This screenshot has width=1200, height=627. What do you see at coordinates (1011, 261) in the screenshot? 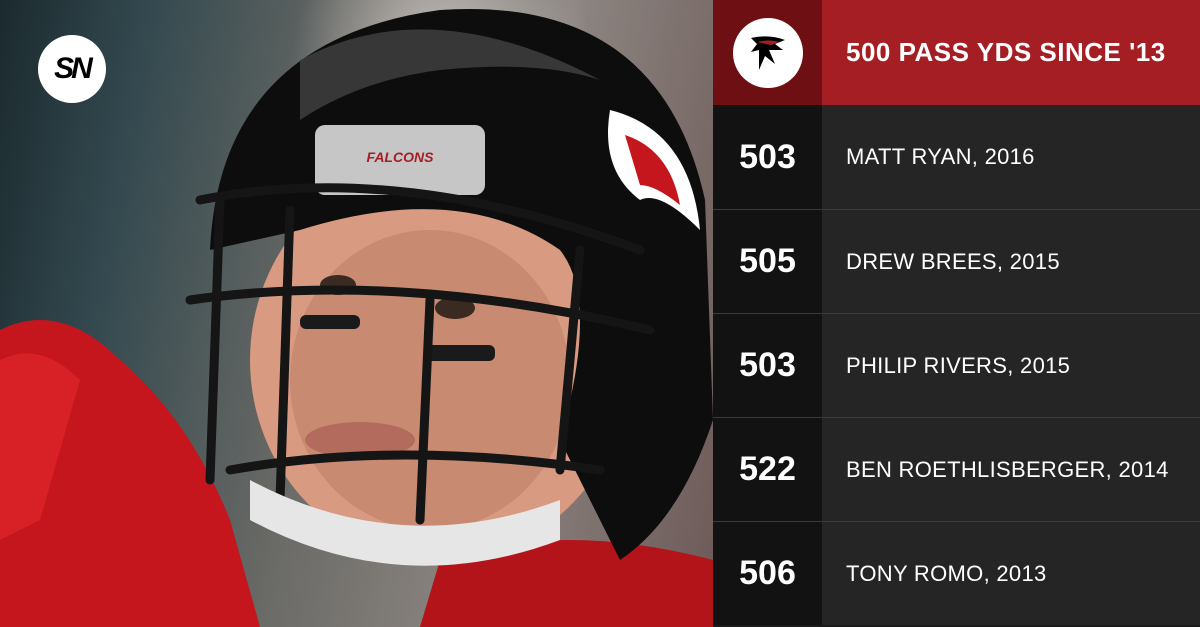
I see `player-season-label: DREW BREES, 2015` at bounding box center [1011, 261].